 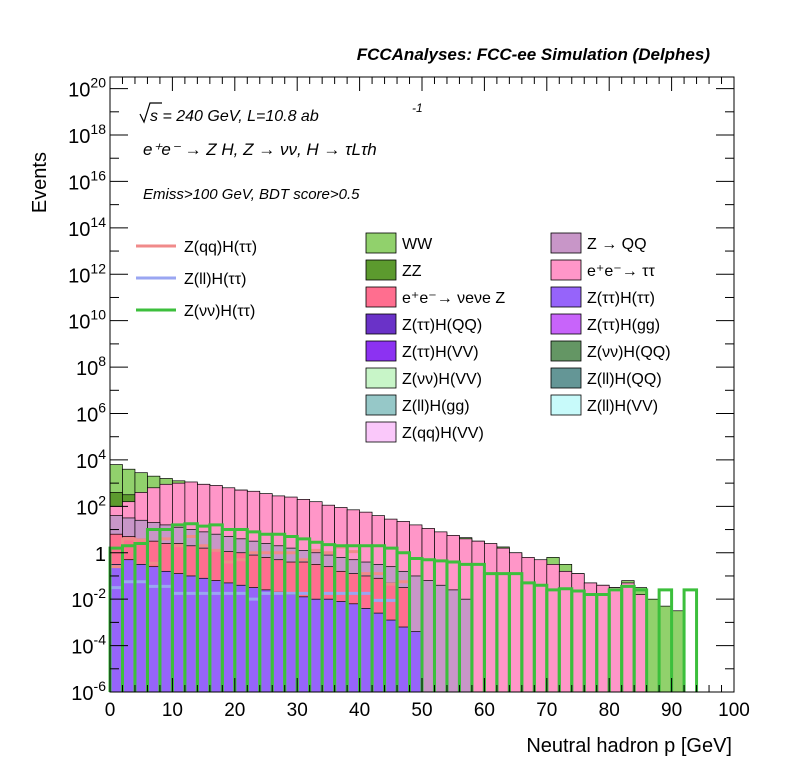 I want to click on x-tick-label: 40, so click(x=359, y=710).